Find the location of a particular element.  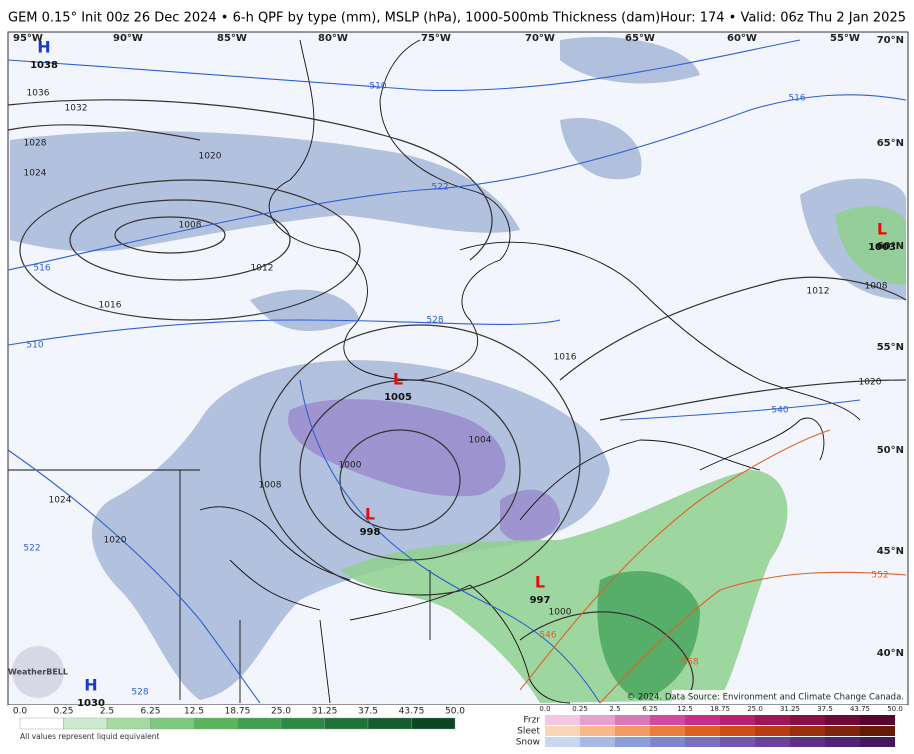

isobar-label: 1028 is located at coordinates (35, 144).